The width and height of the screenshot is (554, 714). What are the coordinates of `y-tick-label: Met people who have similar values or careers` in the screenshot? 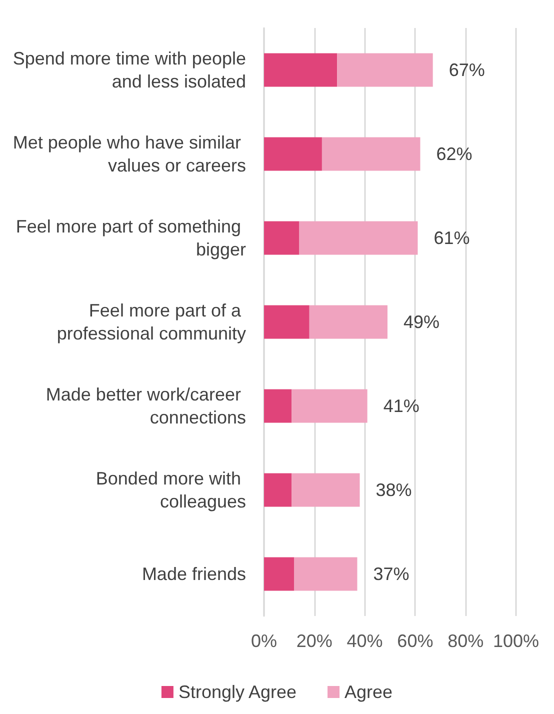 It's located at (129, 154).